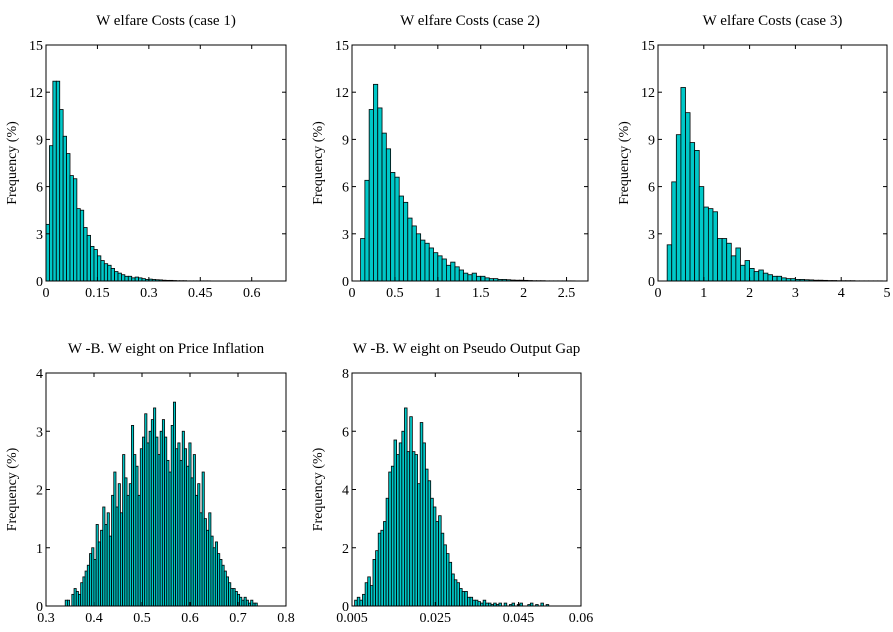 This screenshot has height=632, width=893. I want to click on y-tick-label: 4, so click(345, 491).